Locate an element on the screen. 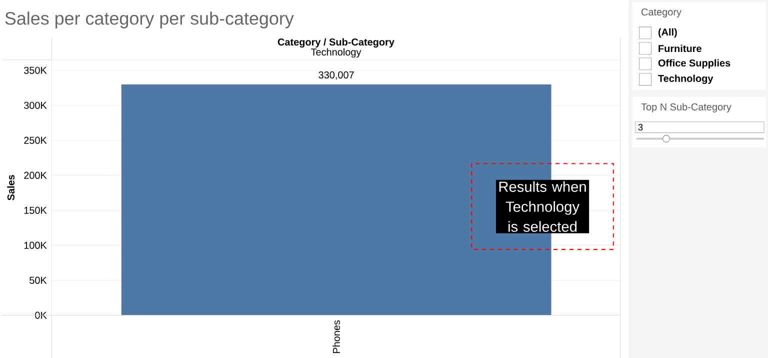 The width and height of the screenshot is (768, 358). text: 3 is located at coordinates (640, 127).